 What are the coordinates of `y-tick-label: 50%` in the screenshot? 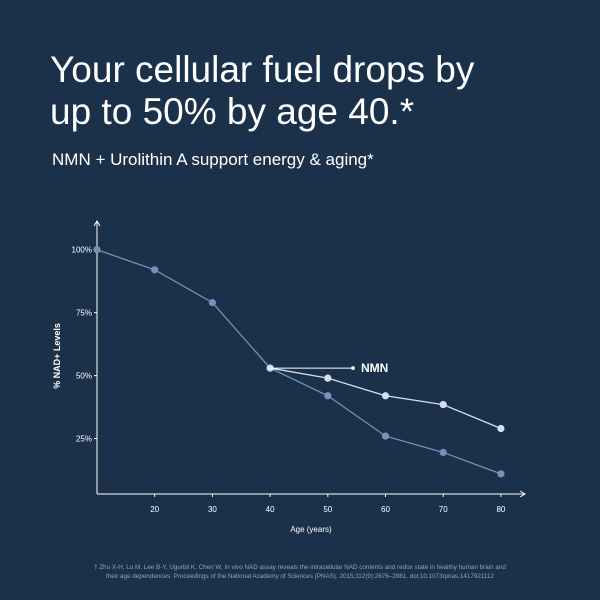 It's located at (84, 376).